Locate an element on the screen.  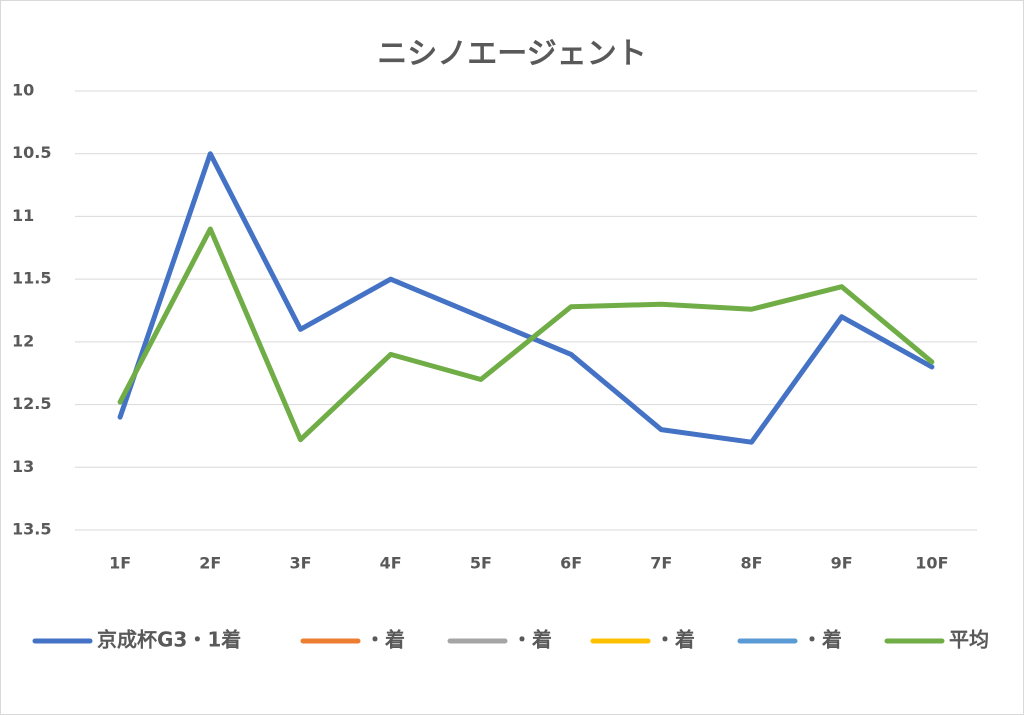
x-tick-label: 8F is located at coordinates (751, 563).